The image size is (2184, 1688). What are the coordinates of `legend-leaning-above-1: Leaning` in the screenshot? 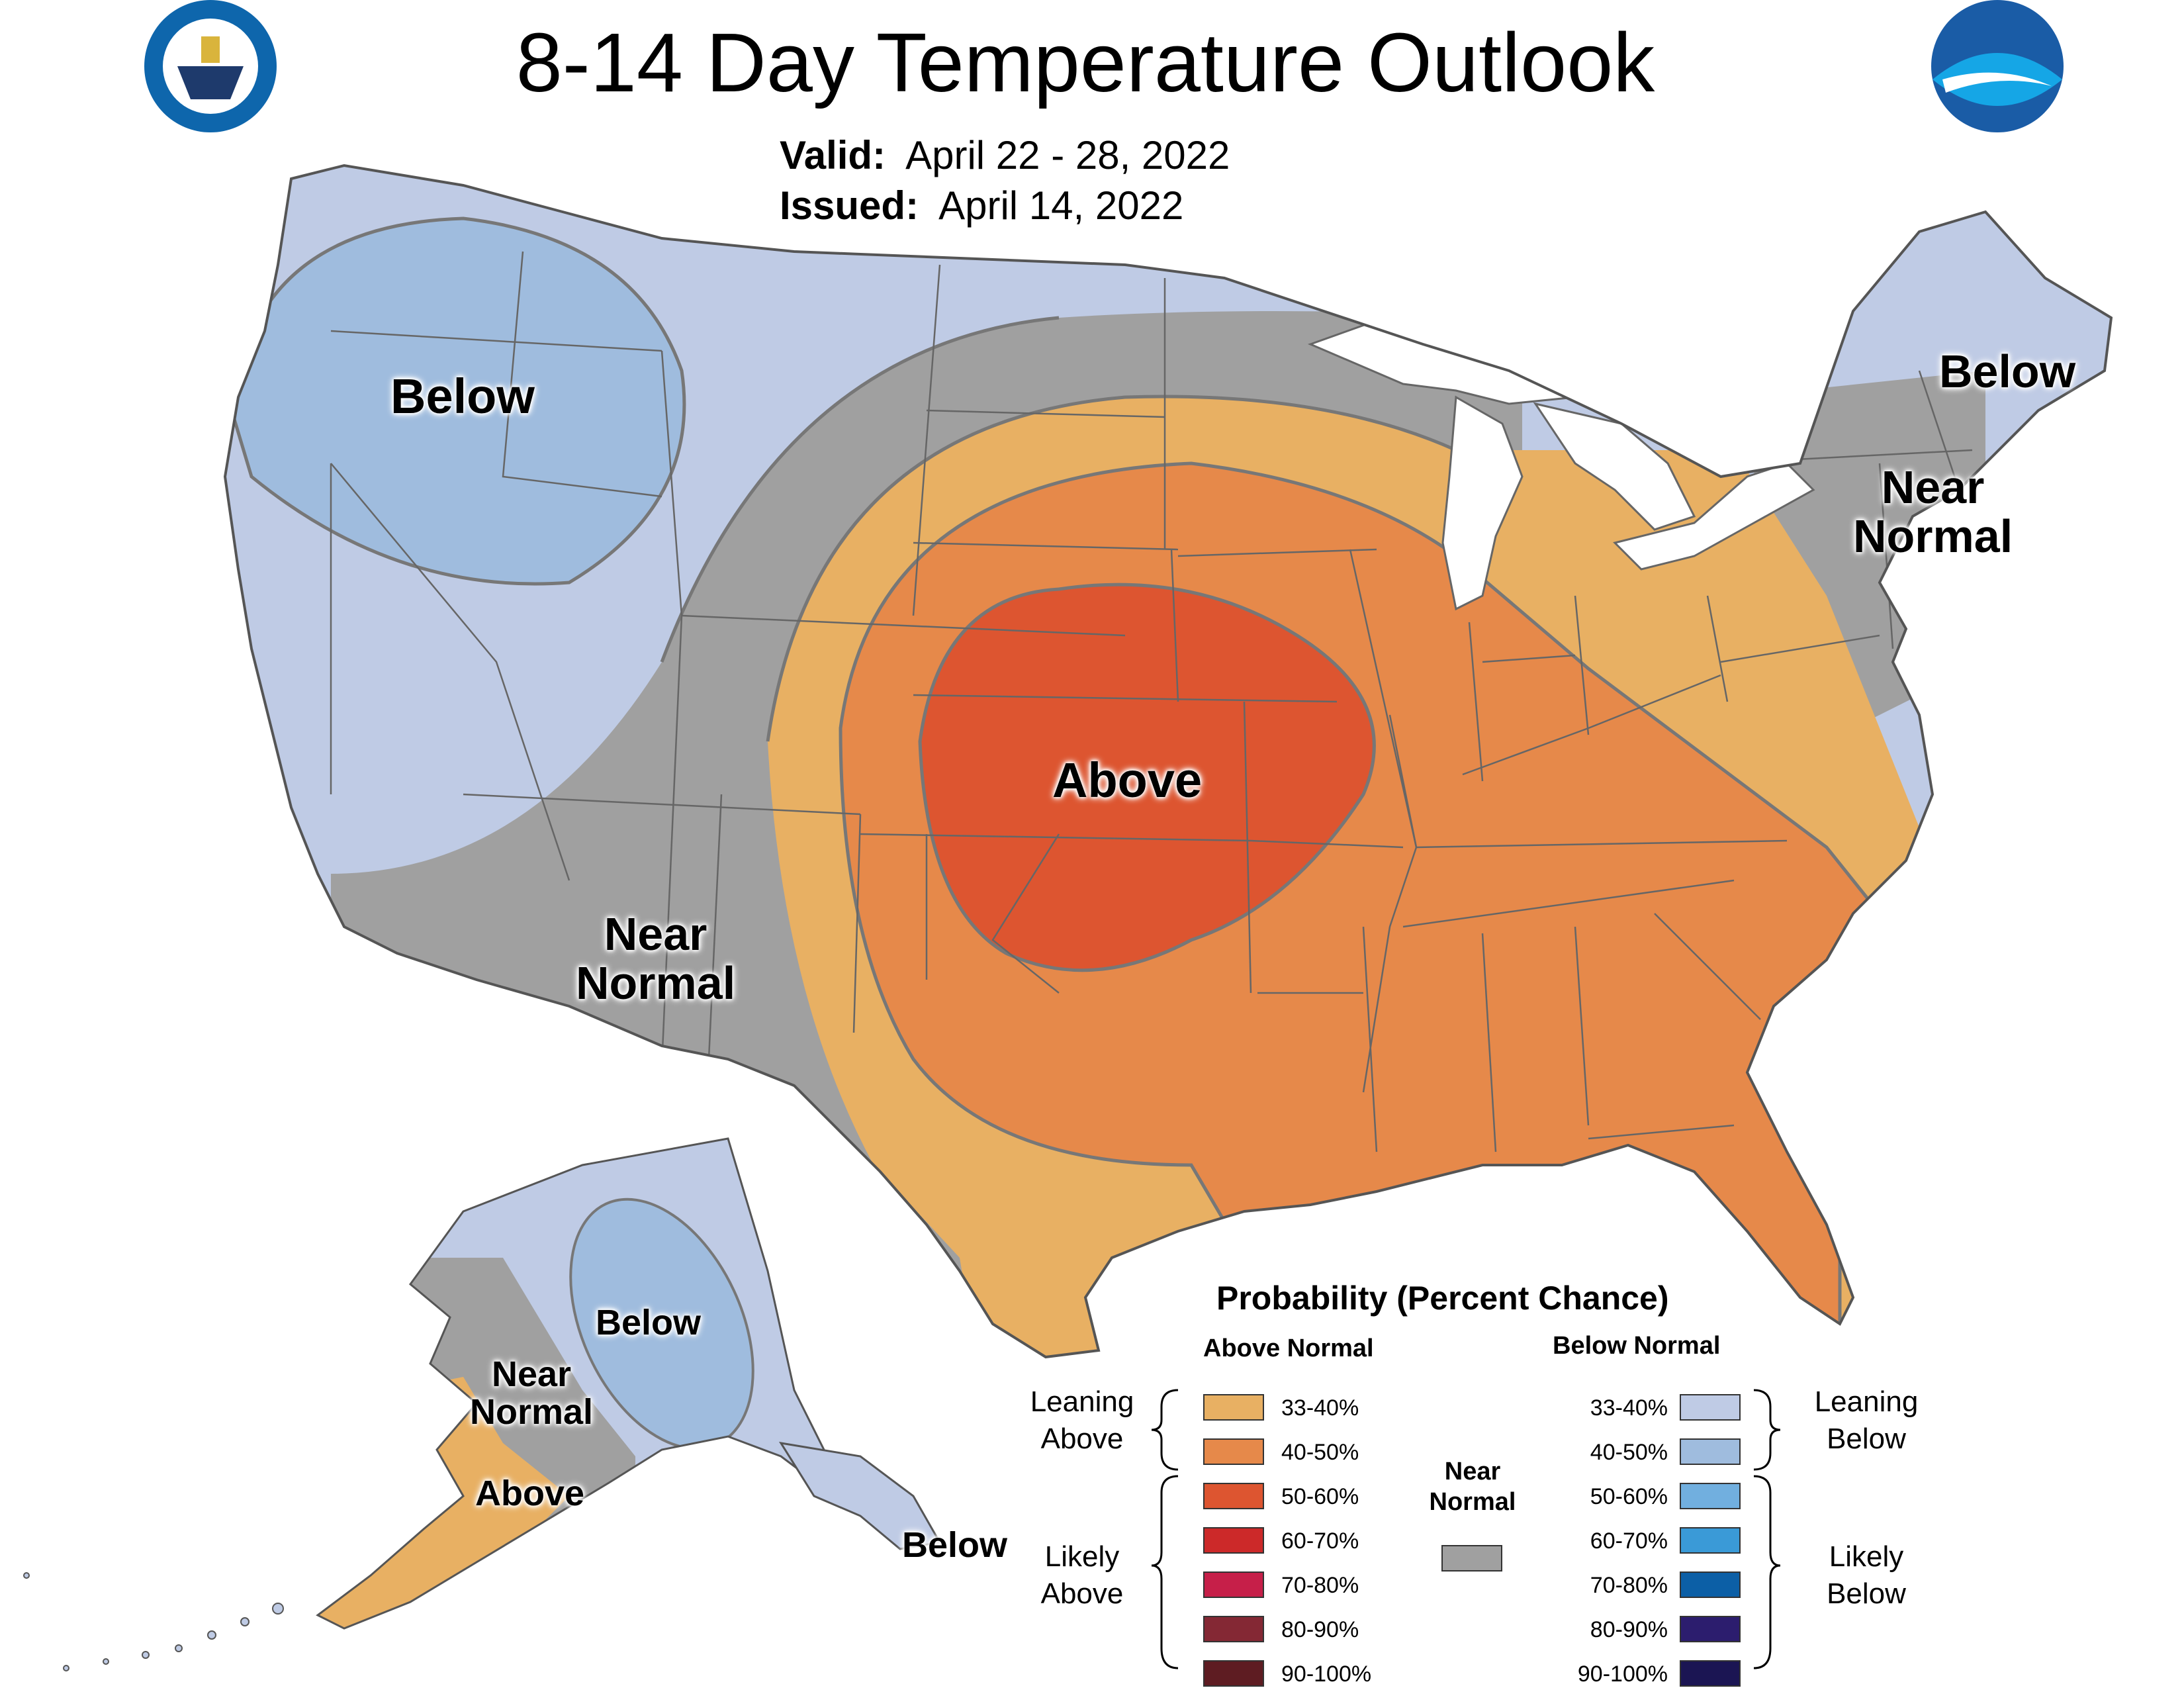 It's located at (1082, 1401).